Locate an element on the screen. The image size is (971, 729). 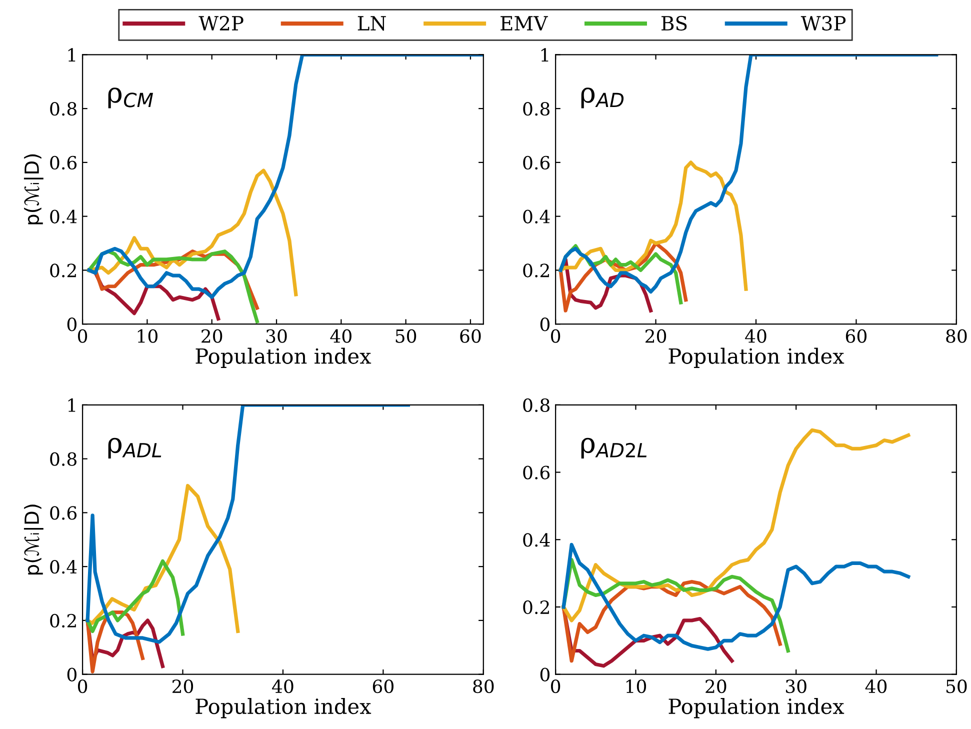
legend-label: W3P is located at coordinates (823, 23).